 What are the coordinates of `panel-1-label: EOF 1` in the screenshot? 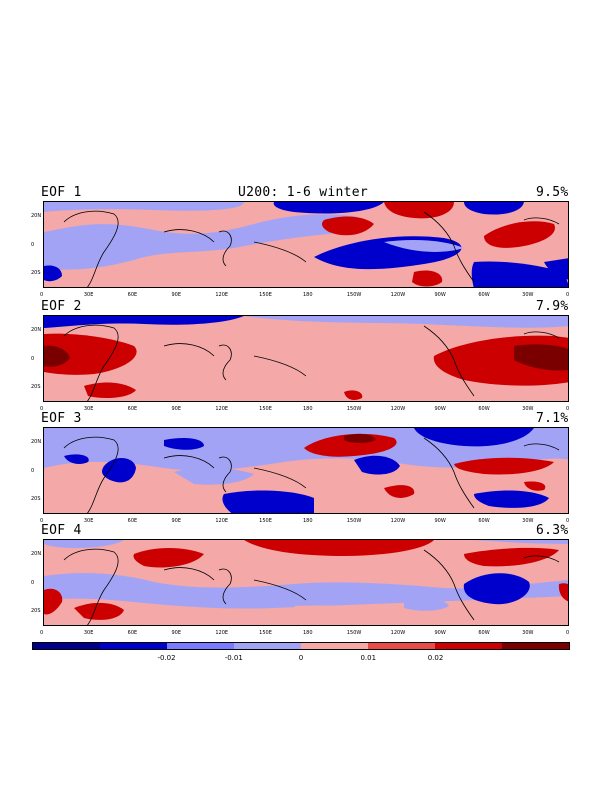 It's located at (61, 192).